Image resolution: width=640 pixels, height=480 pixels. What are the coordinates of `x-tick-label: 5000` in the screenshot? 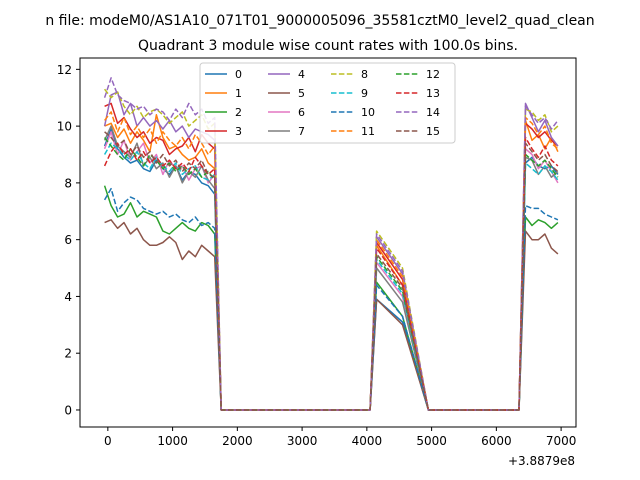 It's located at (431, 441).